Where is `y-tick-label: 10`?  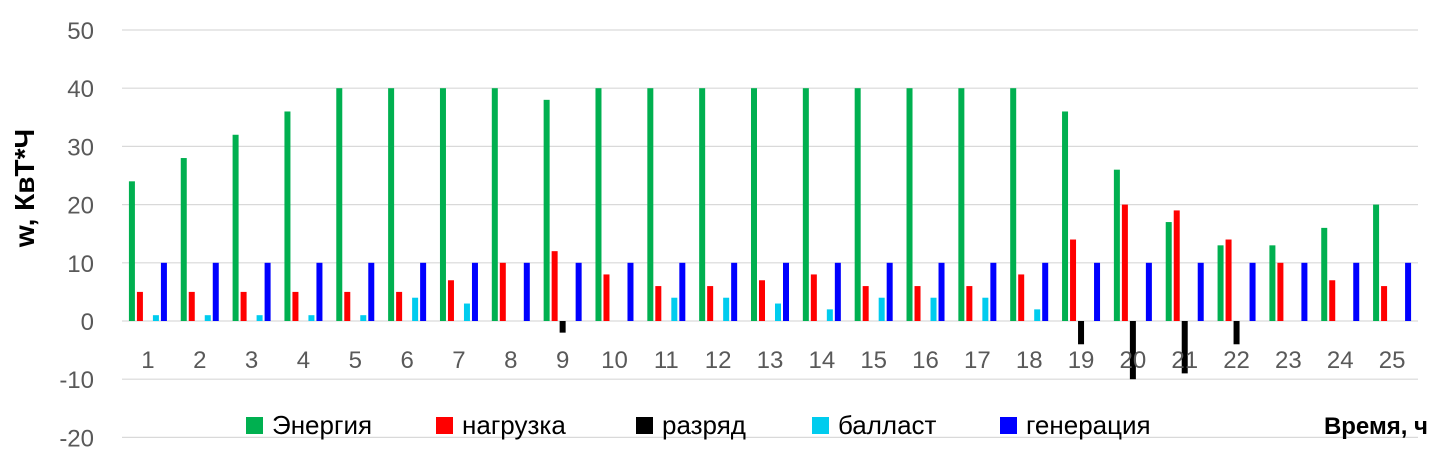
y-tick-label: 10 is located at coordinates (80, 264).